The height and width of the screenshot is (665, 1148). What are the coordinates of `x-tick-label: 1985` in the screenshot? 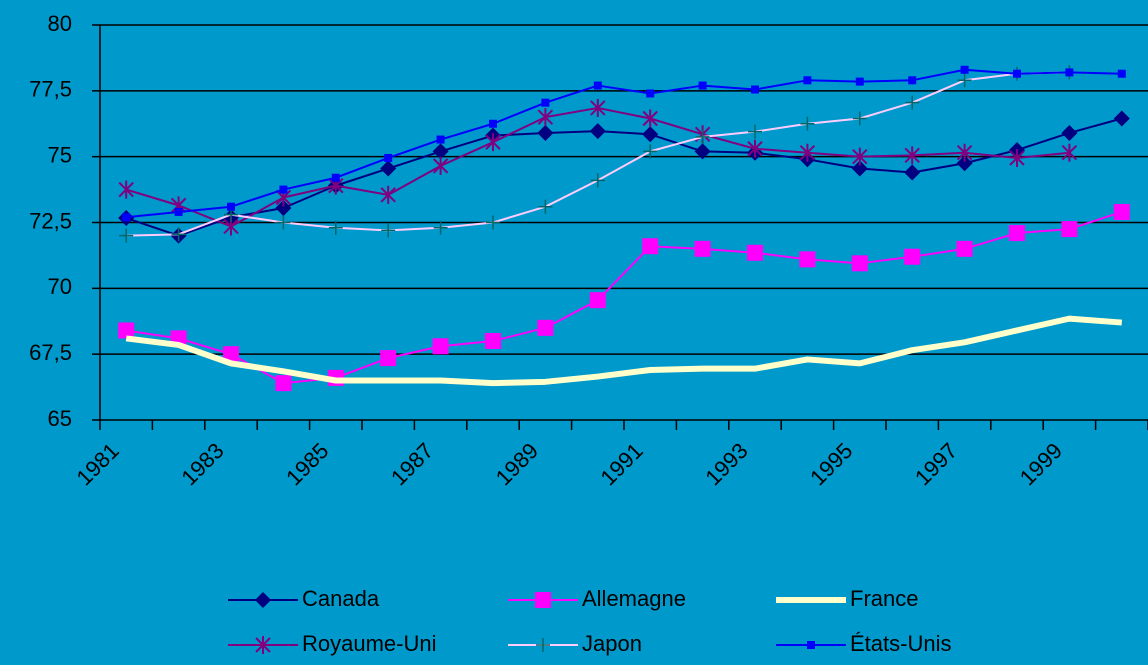 It's located at (307, 464).